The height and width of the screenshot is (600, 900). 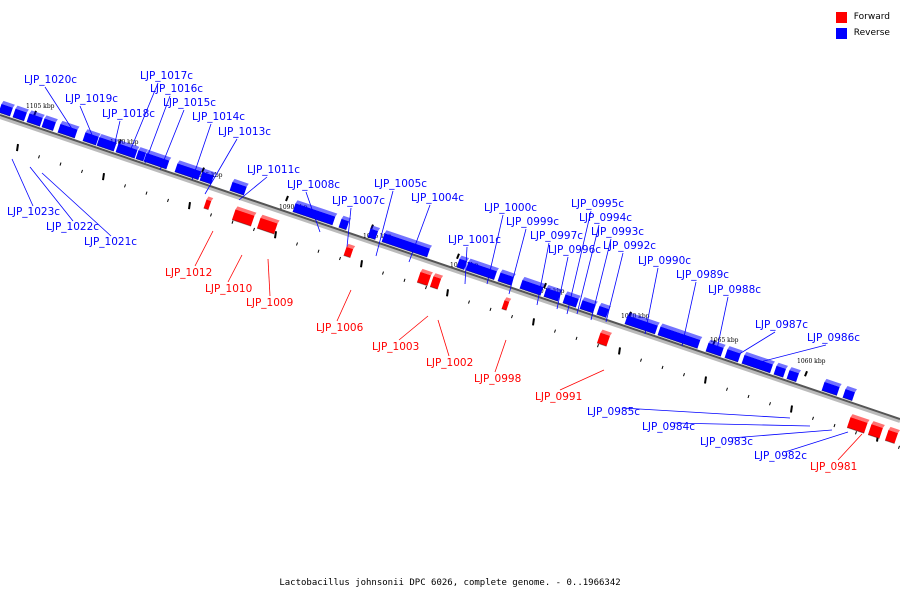 I want to click on gene-label: LJP_1012, so click(x=188, y=273).